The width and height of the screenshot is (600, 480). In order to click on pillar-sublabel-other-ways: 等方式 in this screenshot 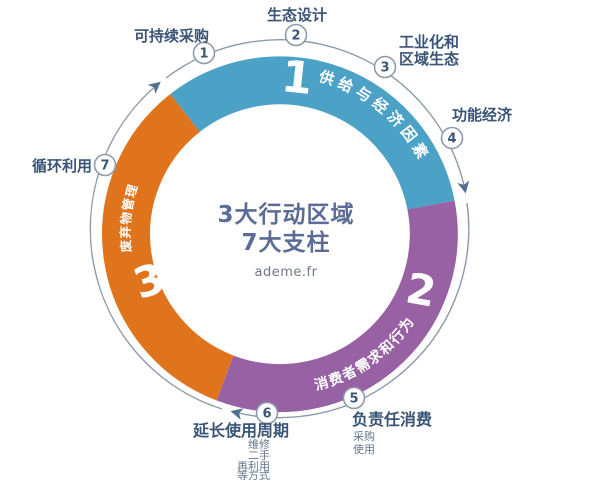, I will do `click(253, 474)`.